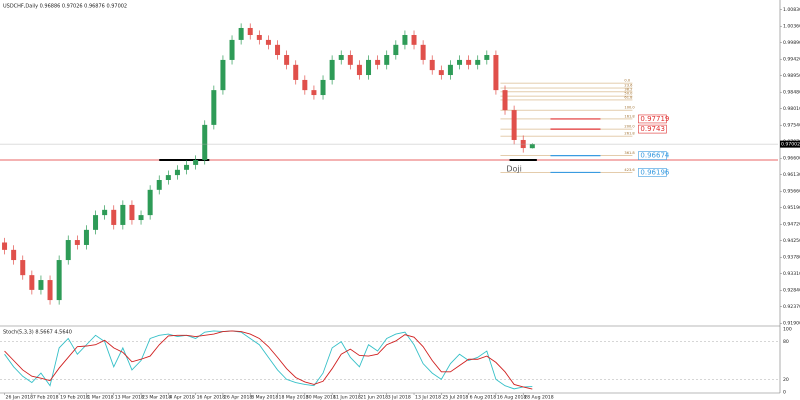 The image size is (800, 400). What do you see at coordinates (629, 108) in the screenshot?
I see `fib-label: 100.0` at bounding box center [629, 108].